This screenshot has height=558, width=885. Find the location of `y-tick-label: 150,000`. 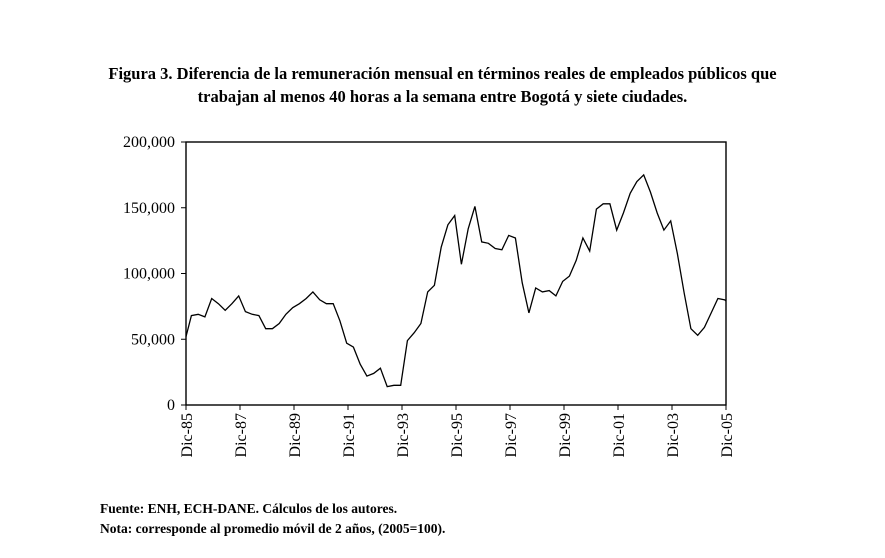

y-tick-label: 150,000 is located at coordinates (149, 208).